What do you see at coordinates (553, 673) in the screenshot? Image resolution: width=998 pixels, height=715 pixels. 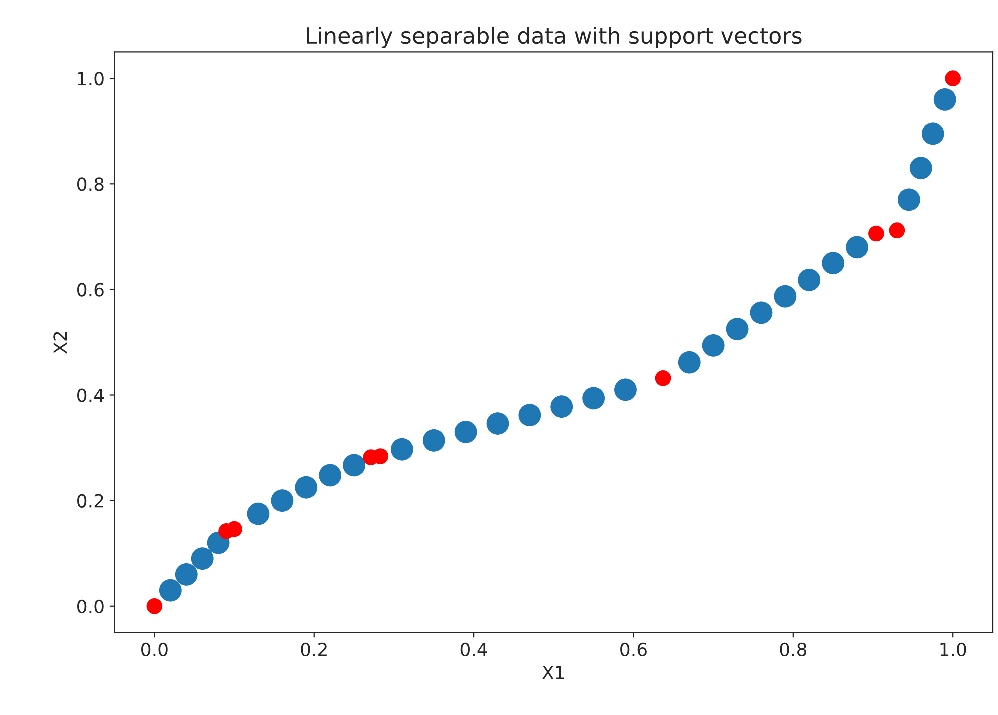 I see `x-axis-title: X1` at bounding box center [553, 673].